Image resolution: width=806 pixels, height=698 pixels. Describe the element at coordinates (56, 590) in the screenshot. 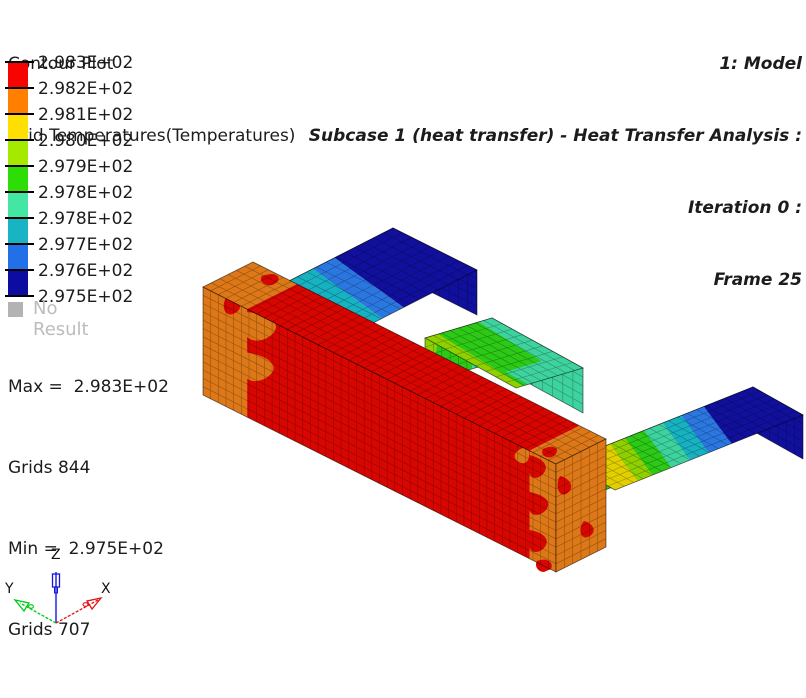

I see `z-axis-arrow-tip` at that location.